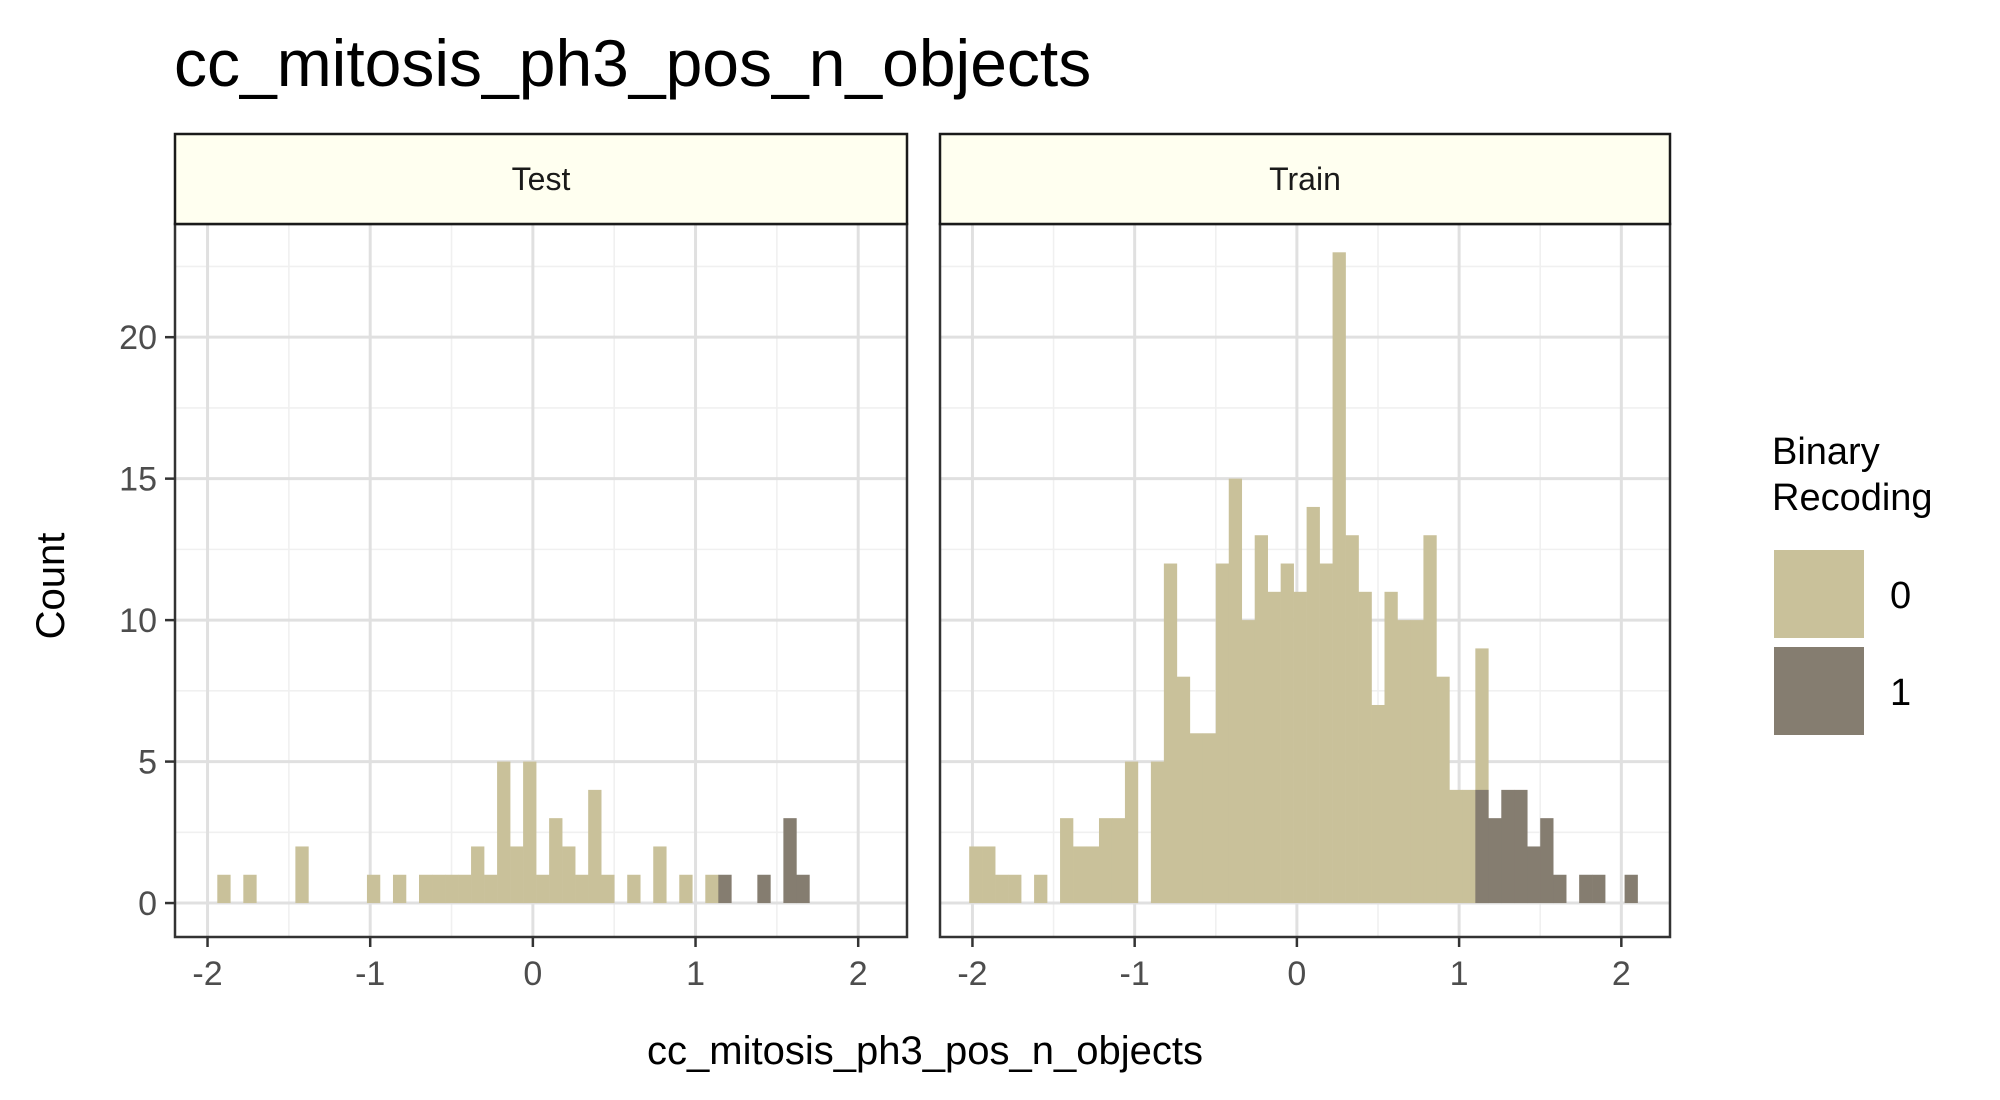  What do you see at coordinates (972, 974) in the screenshot?
I see `x-tick-label: -2` at bounding box center [972, 974].